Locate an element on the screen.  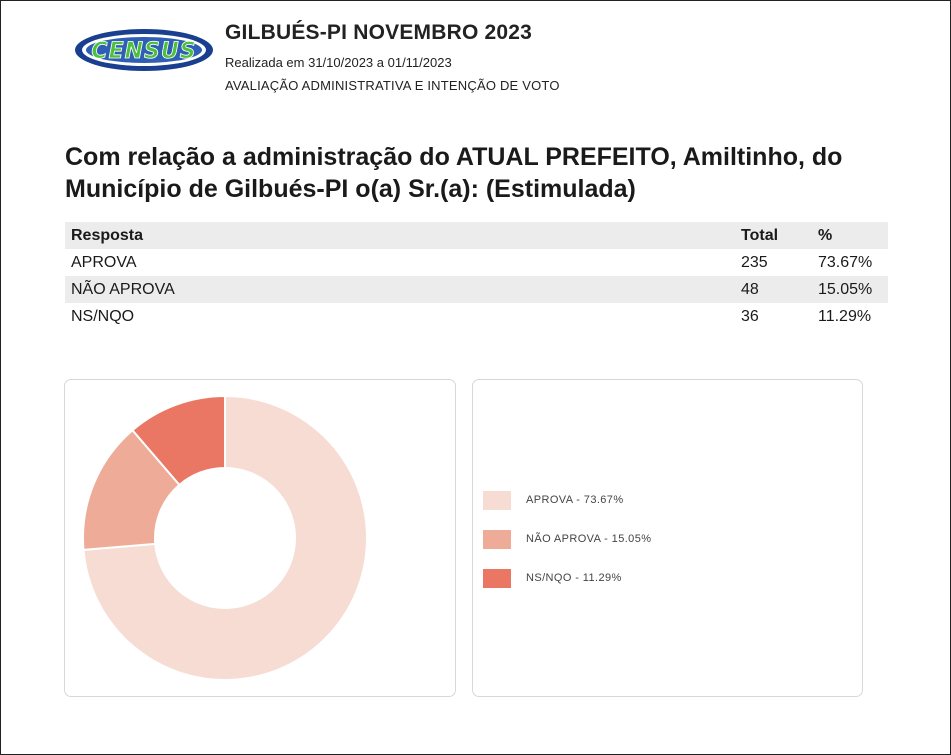
cell-percent: 15.05% is located at coordinates (853, 289).